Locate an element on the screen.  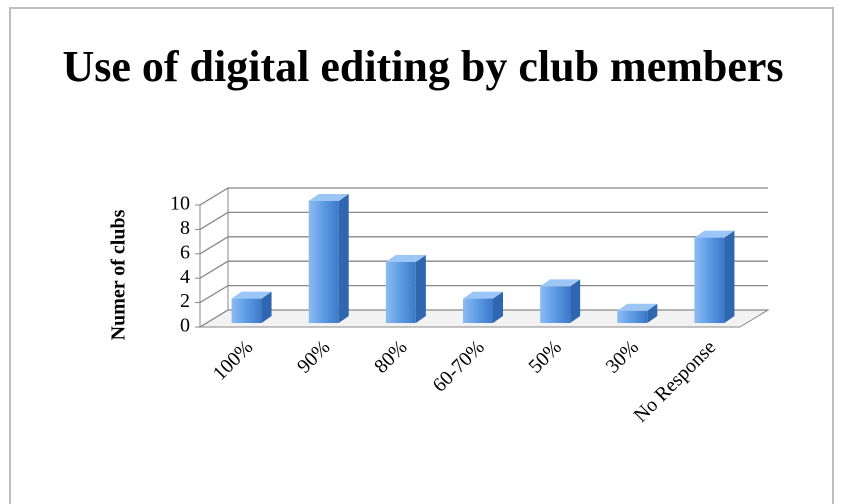
y-tick-label: 2 is located at coordinates (185, 301).